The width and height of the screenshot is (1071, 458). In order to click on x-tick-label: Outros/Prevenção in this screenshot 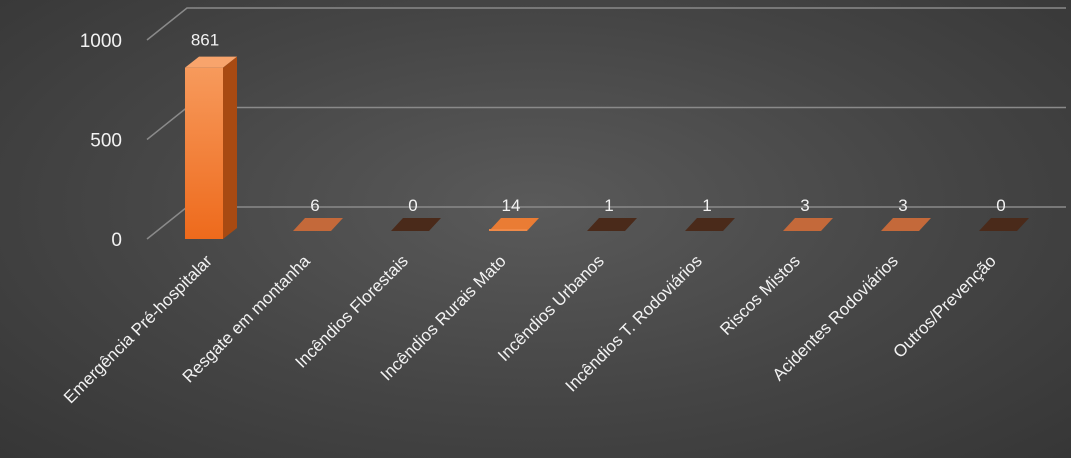, I will do `click(945, 306)`.